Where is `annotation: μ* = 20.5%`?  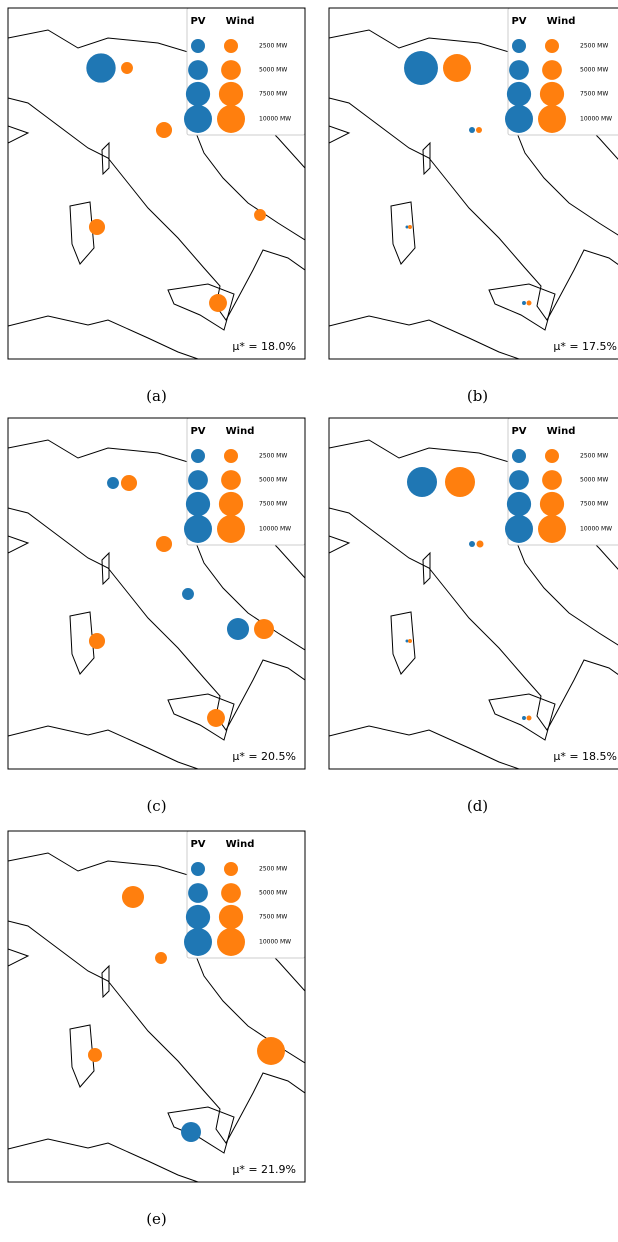 annotation: μ* = 20.5% is located at coordinates (264, 756).